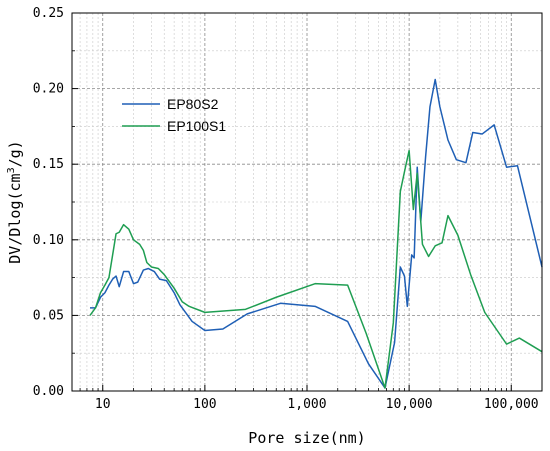 The image size is (550, 451). What do you see at coordinates (204, 404) in the screenshot?
I see `x-tick-label: 100` at bounding box center [204, 404].